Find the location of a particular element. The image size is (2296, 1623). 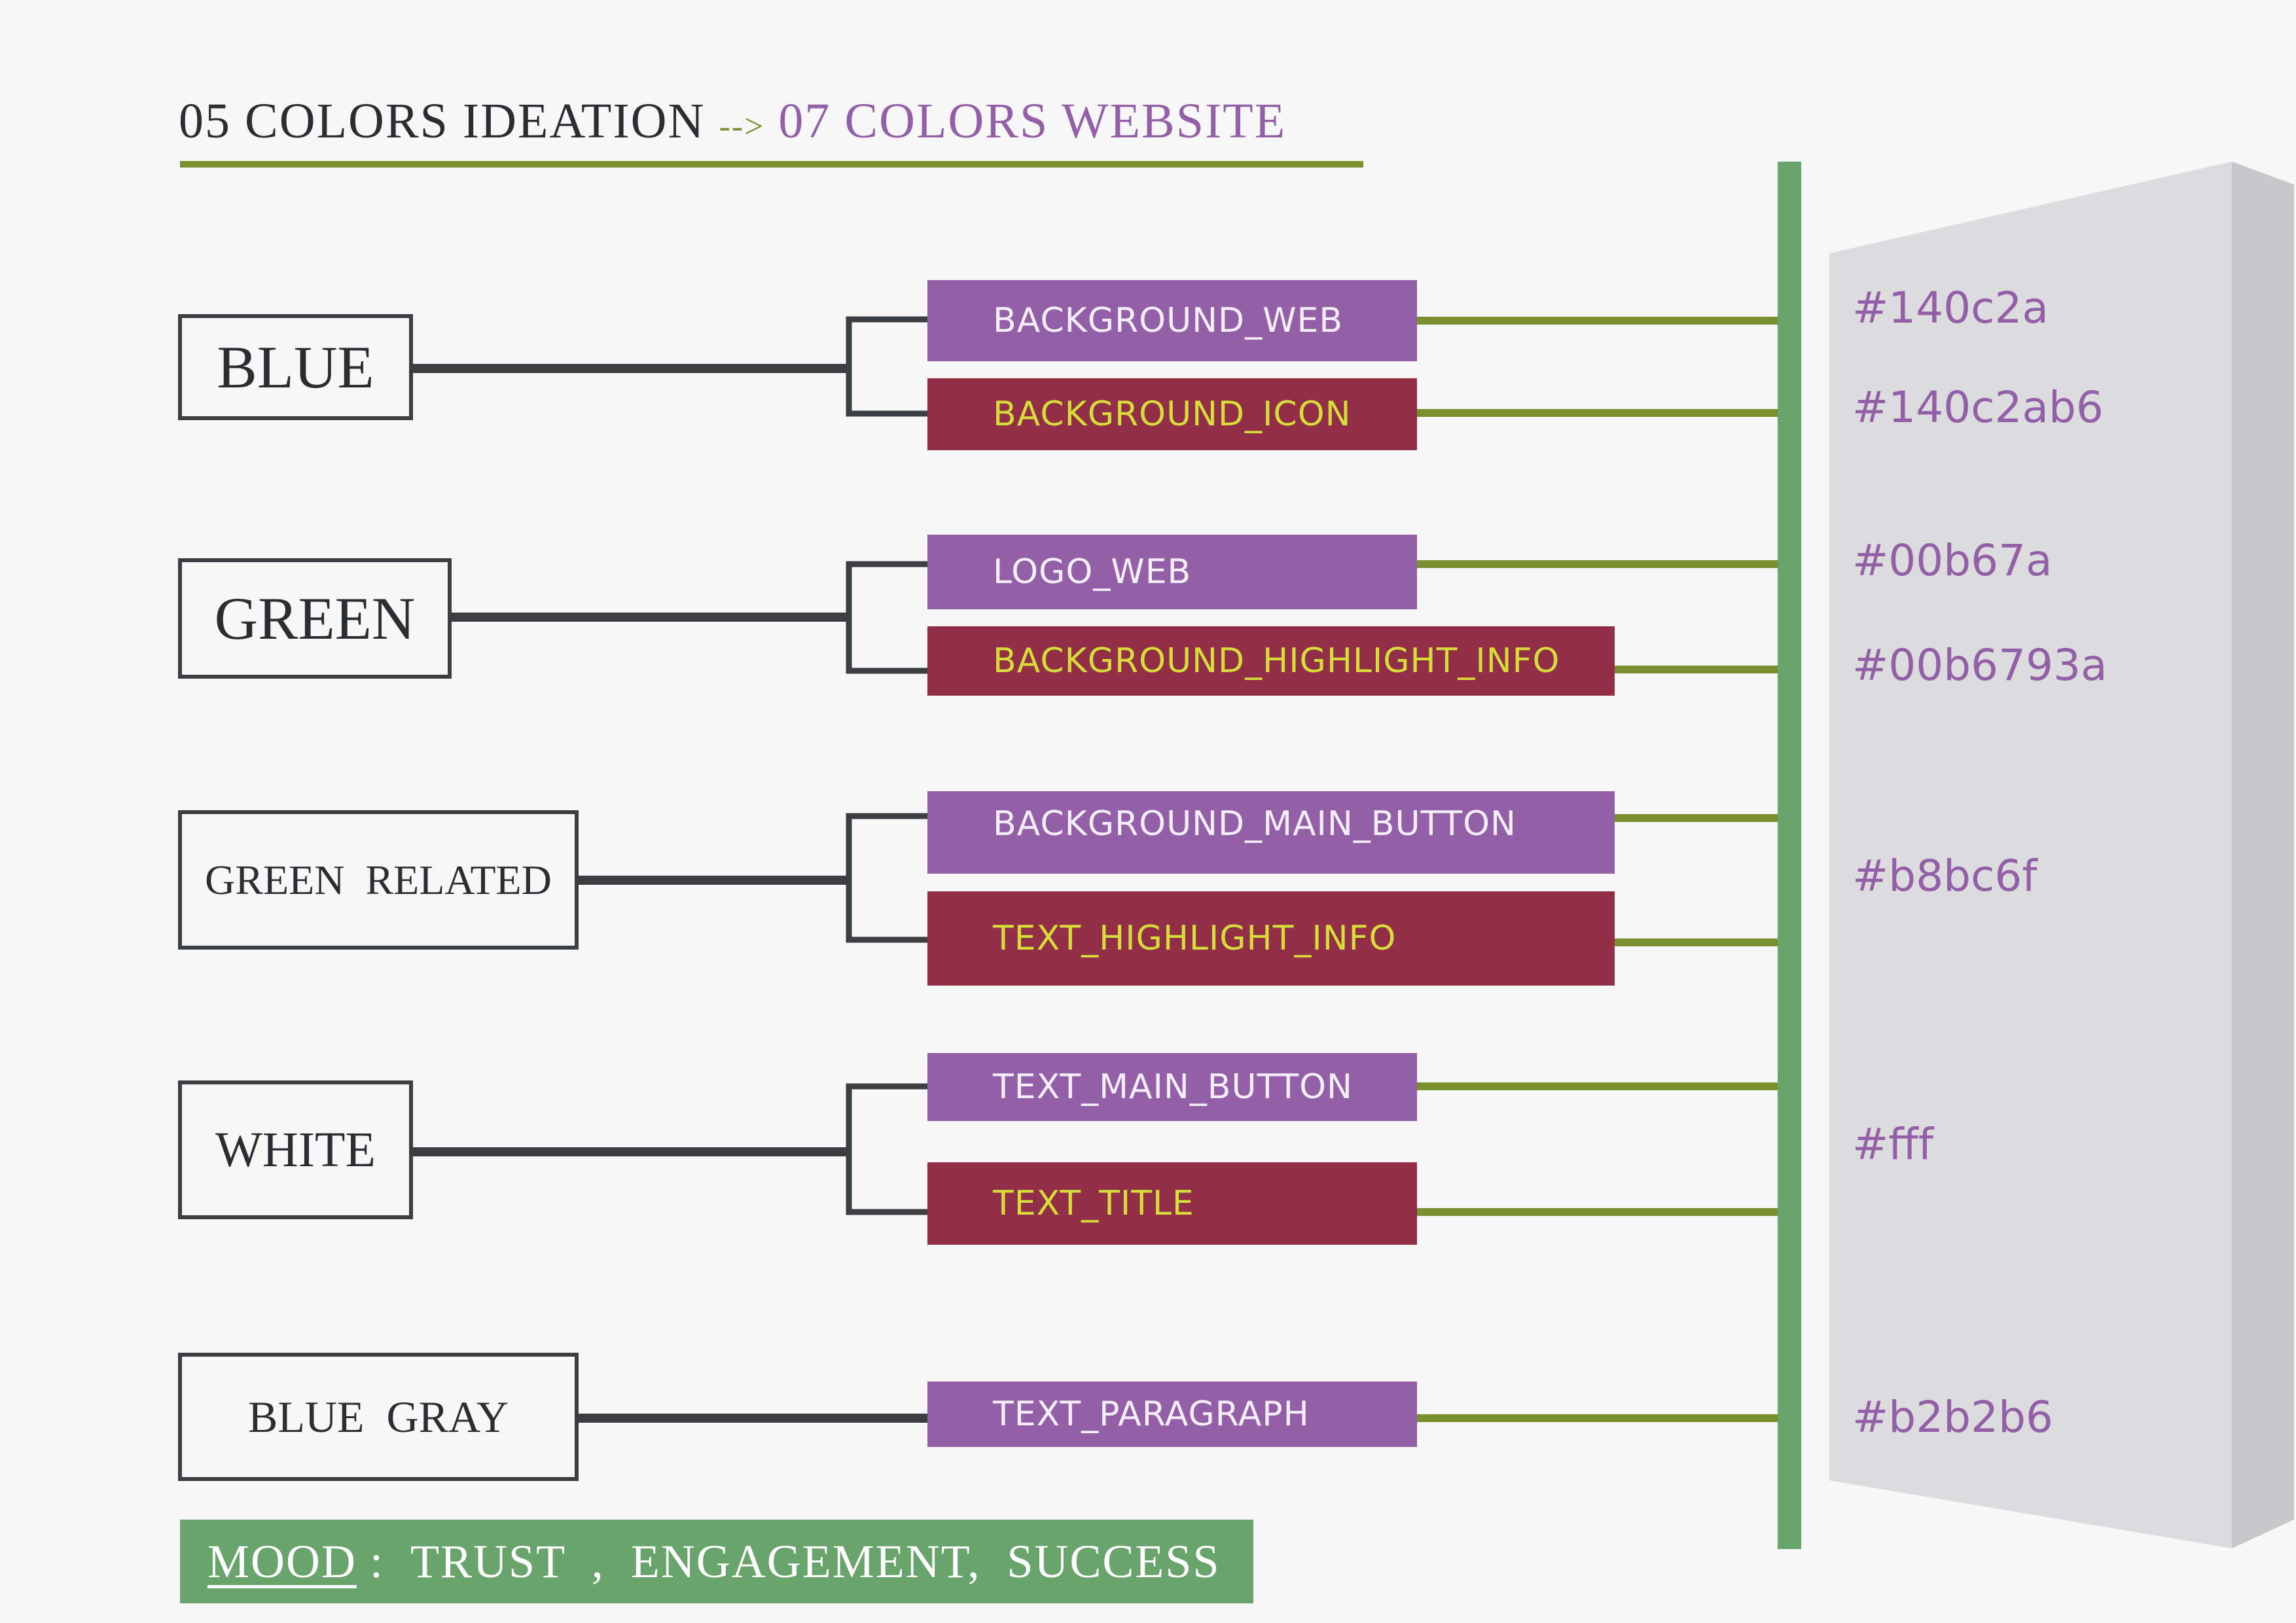

mood-label: MOOD is located at coordinates (282, 1561).